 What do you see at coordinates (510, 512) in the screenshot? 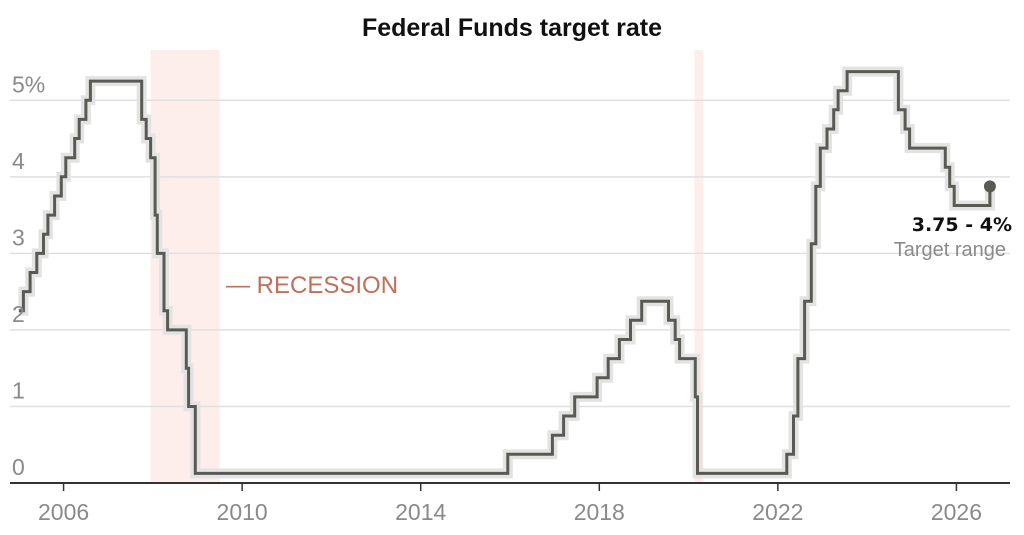
I see `x-tick-labels: 2006 2010 2014 2018 2022 2026` at bounding box center [510, 512].